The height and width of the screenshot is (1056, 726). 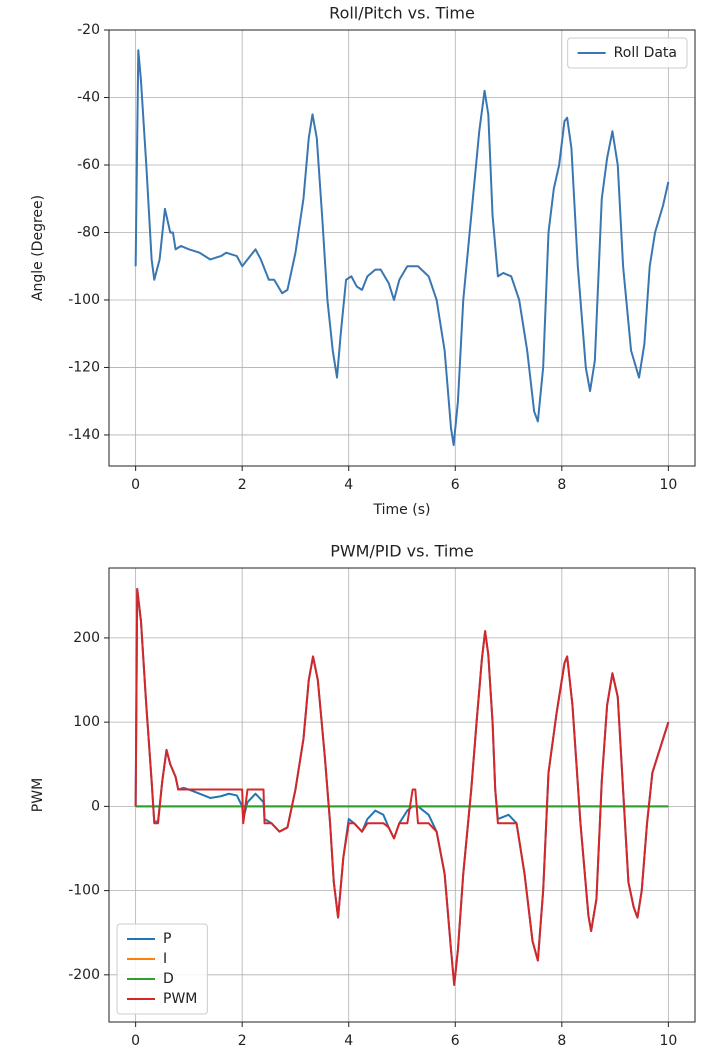 I want to click on chart-title: PWM/PID vs. Time, so click(x=402, y=551).